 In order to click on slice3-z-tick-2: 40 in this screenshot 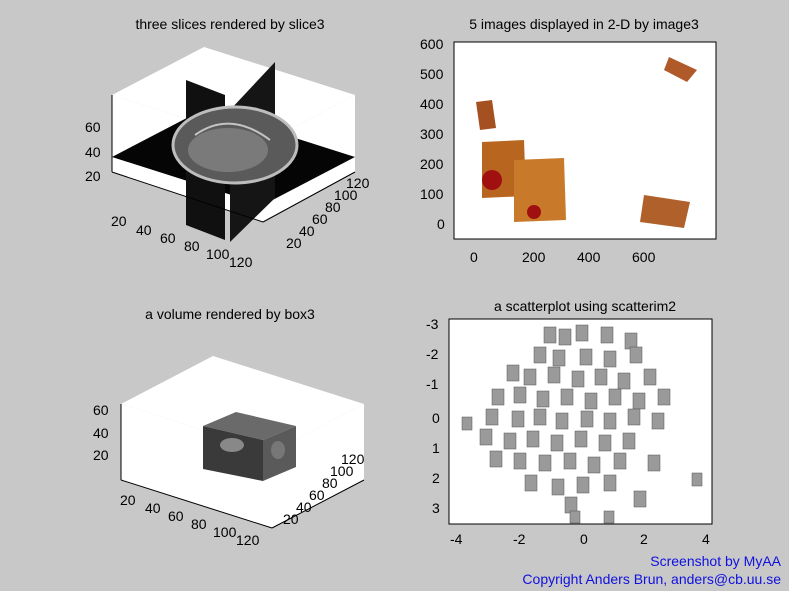, I will do `click(93, 152)`.